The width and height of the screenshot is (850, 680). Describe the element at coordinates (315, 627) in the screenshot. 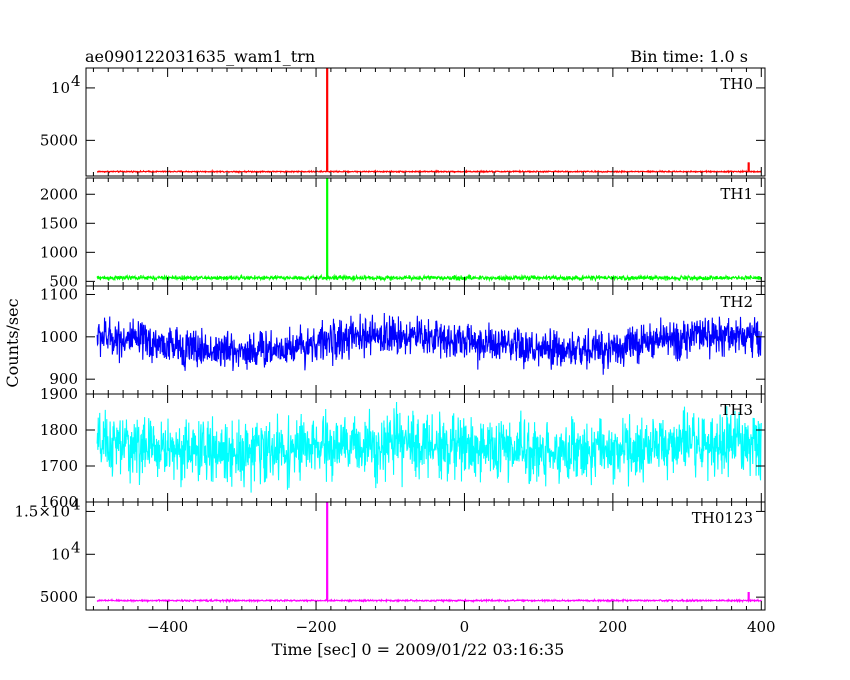

I see `x-tick-label: −200` at that location.